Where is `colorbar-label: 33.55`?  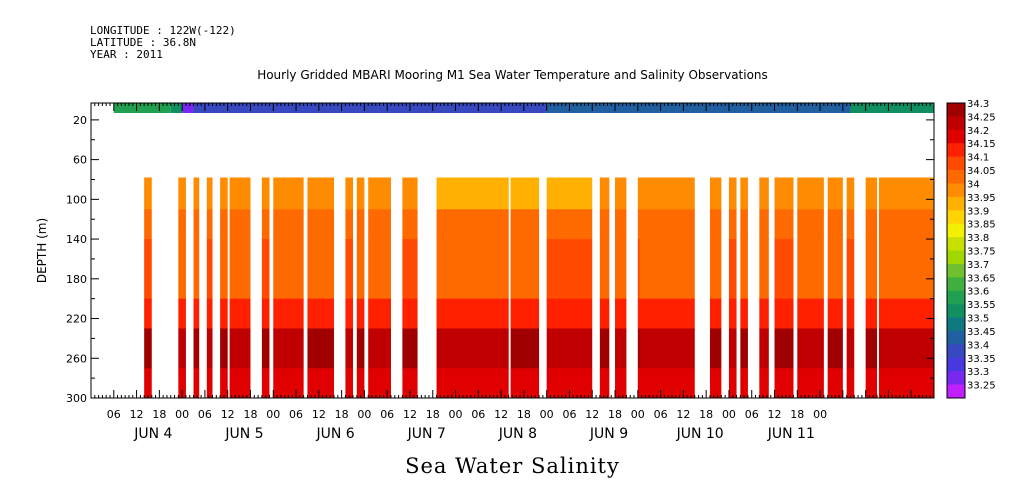
colorbar-label: 33.55 is located at coordinates (981, 305).